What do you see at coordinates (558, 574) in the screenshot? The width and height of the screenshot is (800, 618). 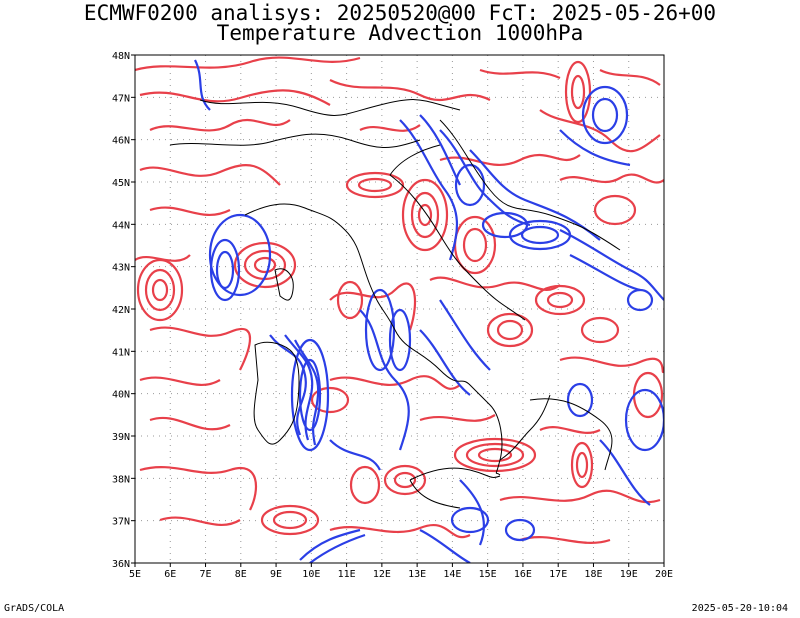 I see `tick-label-lon: 17E` at bounding box center [558, 574].